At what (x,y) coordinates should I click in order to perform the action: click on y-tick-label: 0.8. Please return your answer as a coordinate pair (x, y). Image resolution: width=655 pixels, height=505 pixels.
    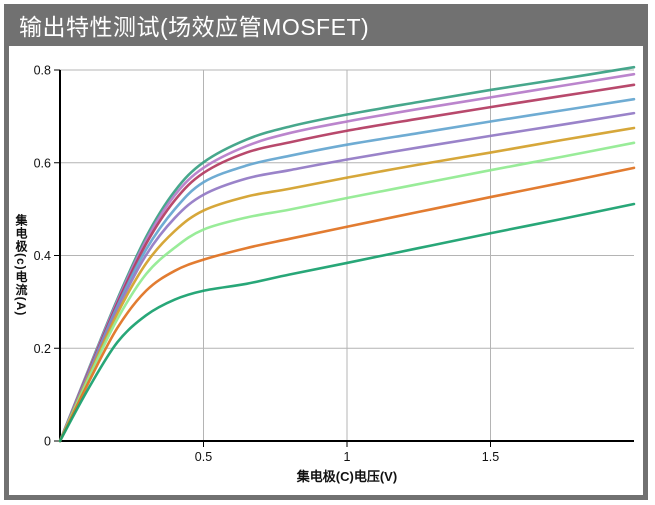
    Looking at the image, I should click on (42, 71).